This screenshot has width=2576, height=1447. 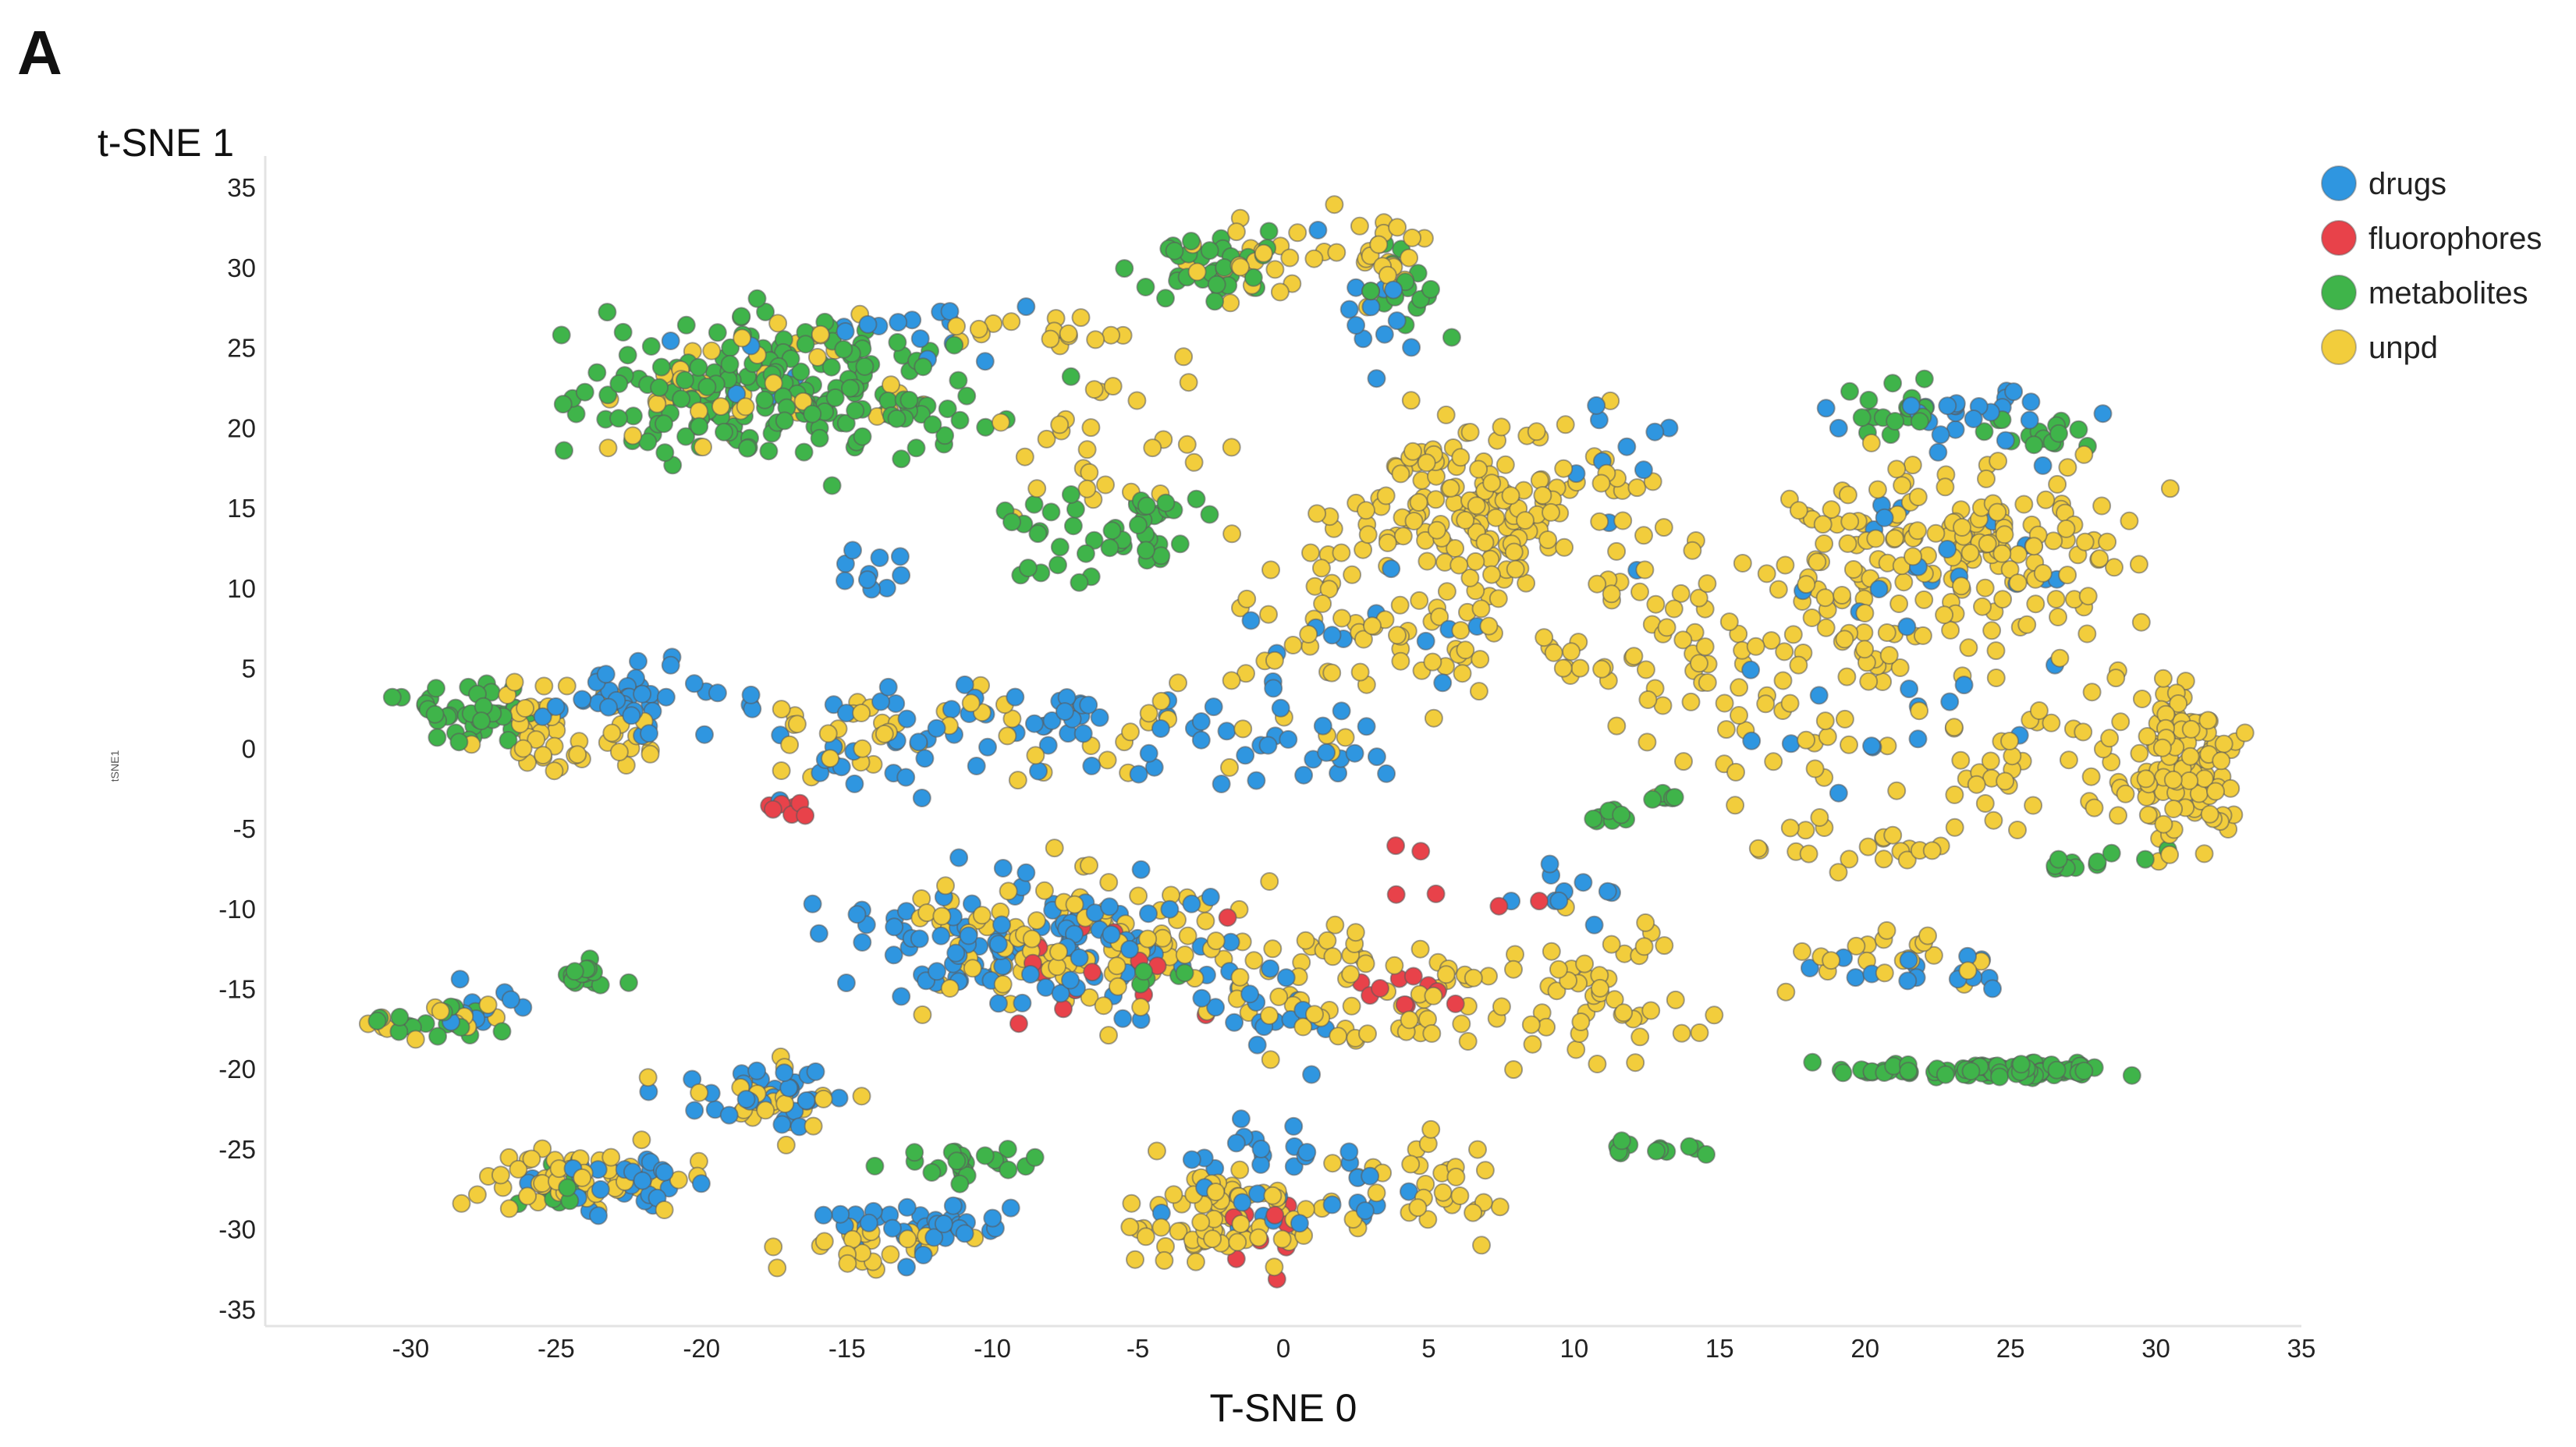 What do you see at coordinates (237, 749) in the screenshot?
I see `y-tick-labels: 35 30 25 20 15 10 5 0 -5 -10 -15 -20 -25 -30 -35` at bounding box center [237, 749].